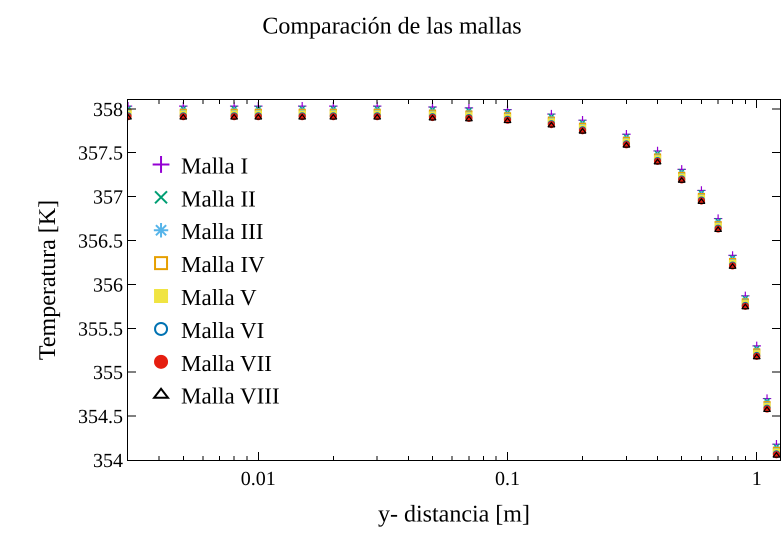  I want to click on x-tick-label: 0.01, so click(258, 479).